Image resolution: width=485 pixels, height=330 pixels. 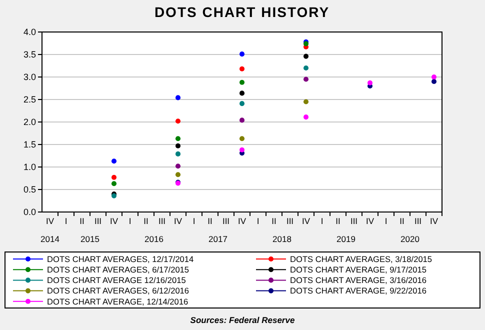 I want to click on y-tick-label: 2.5, so click(x=29, y=99).